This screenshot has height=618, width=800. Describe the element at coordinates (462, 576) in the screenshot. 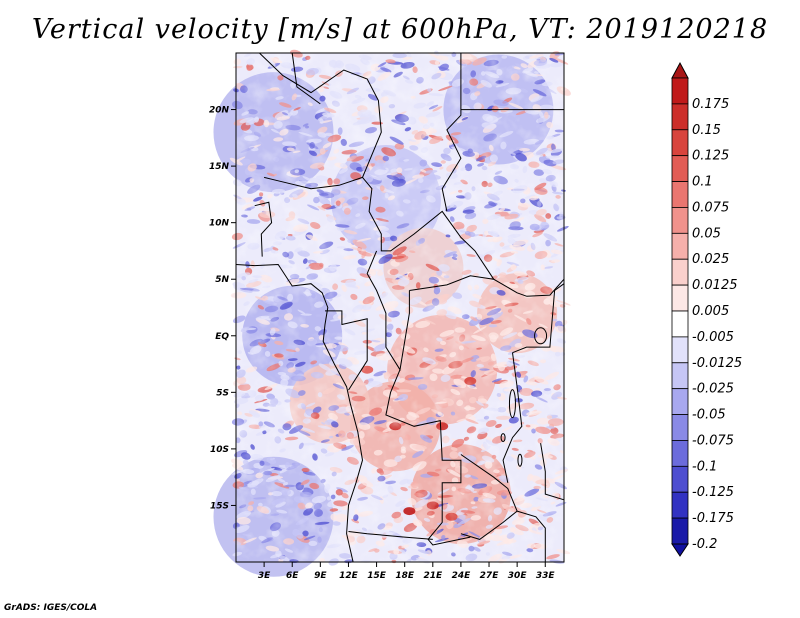

I see `x-tick-label: 24E` at that location.